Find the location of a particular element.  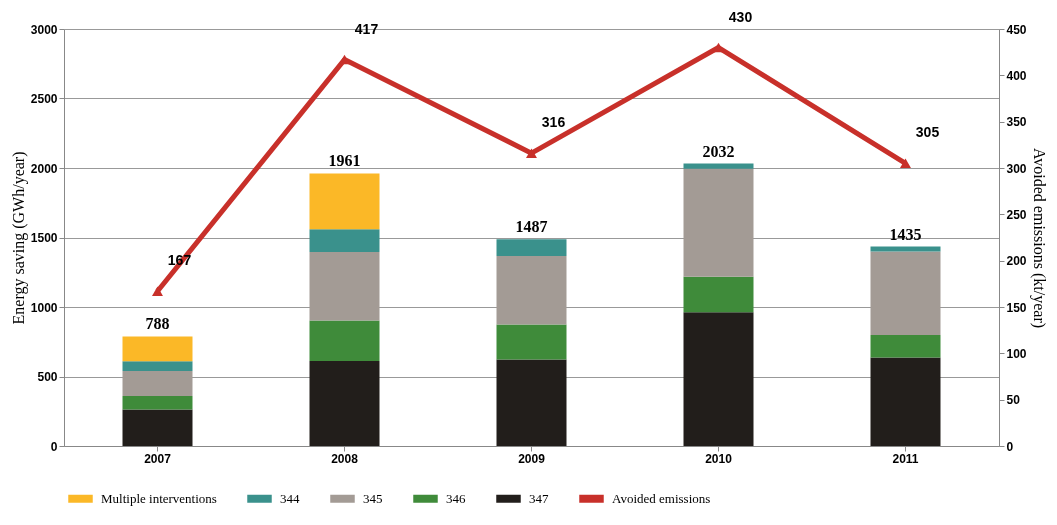

y2-tick-label: 150 is located at coordinates (1016, 307).